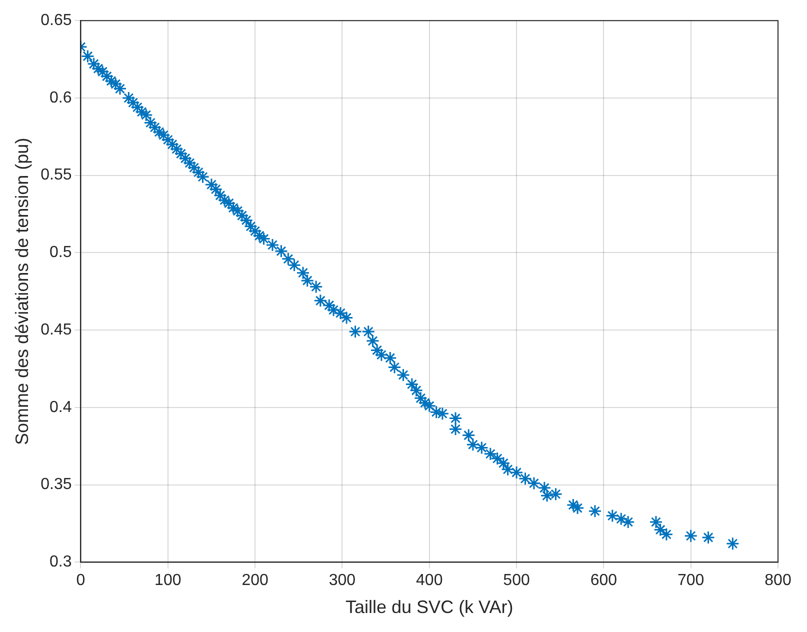 Image resolution: width=807 pixels, height=632 pixels. What do you see at coordinates (430, 607) in the screenshot?
I see `x-axis-title: Taille du SVC (k VAr)` at bounding box center [430, 607].